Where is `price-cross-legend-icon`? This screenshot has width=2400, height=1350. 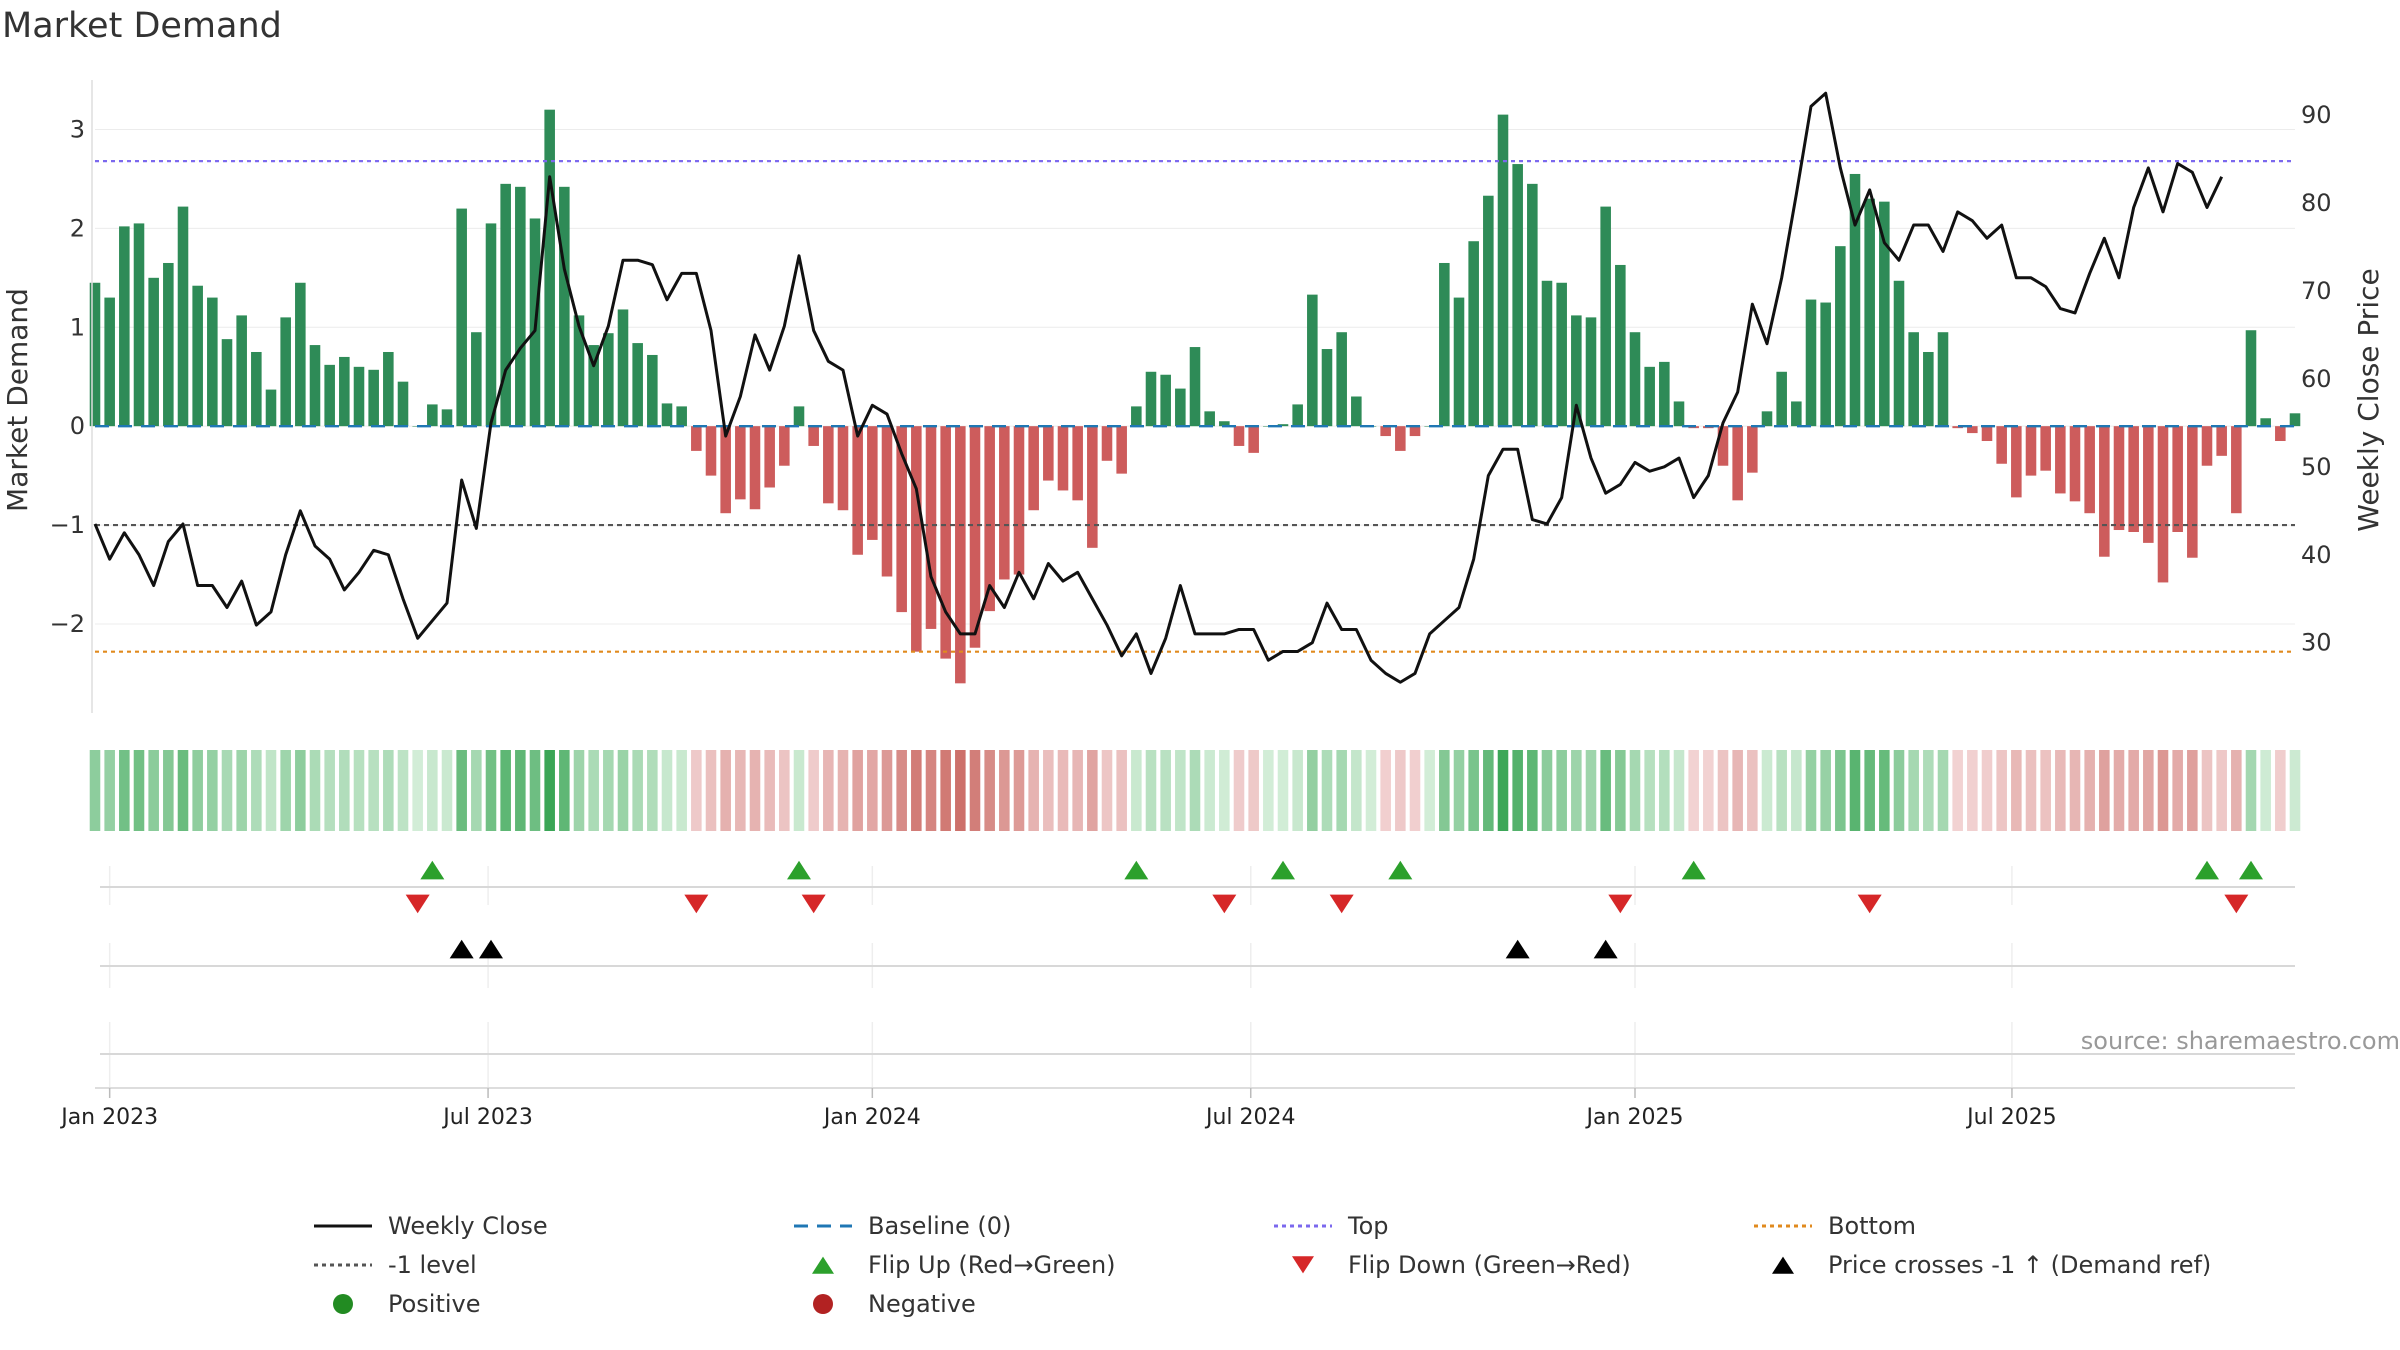
price-cross-legend-icon is located at coordinates (1783, 1265).